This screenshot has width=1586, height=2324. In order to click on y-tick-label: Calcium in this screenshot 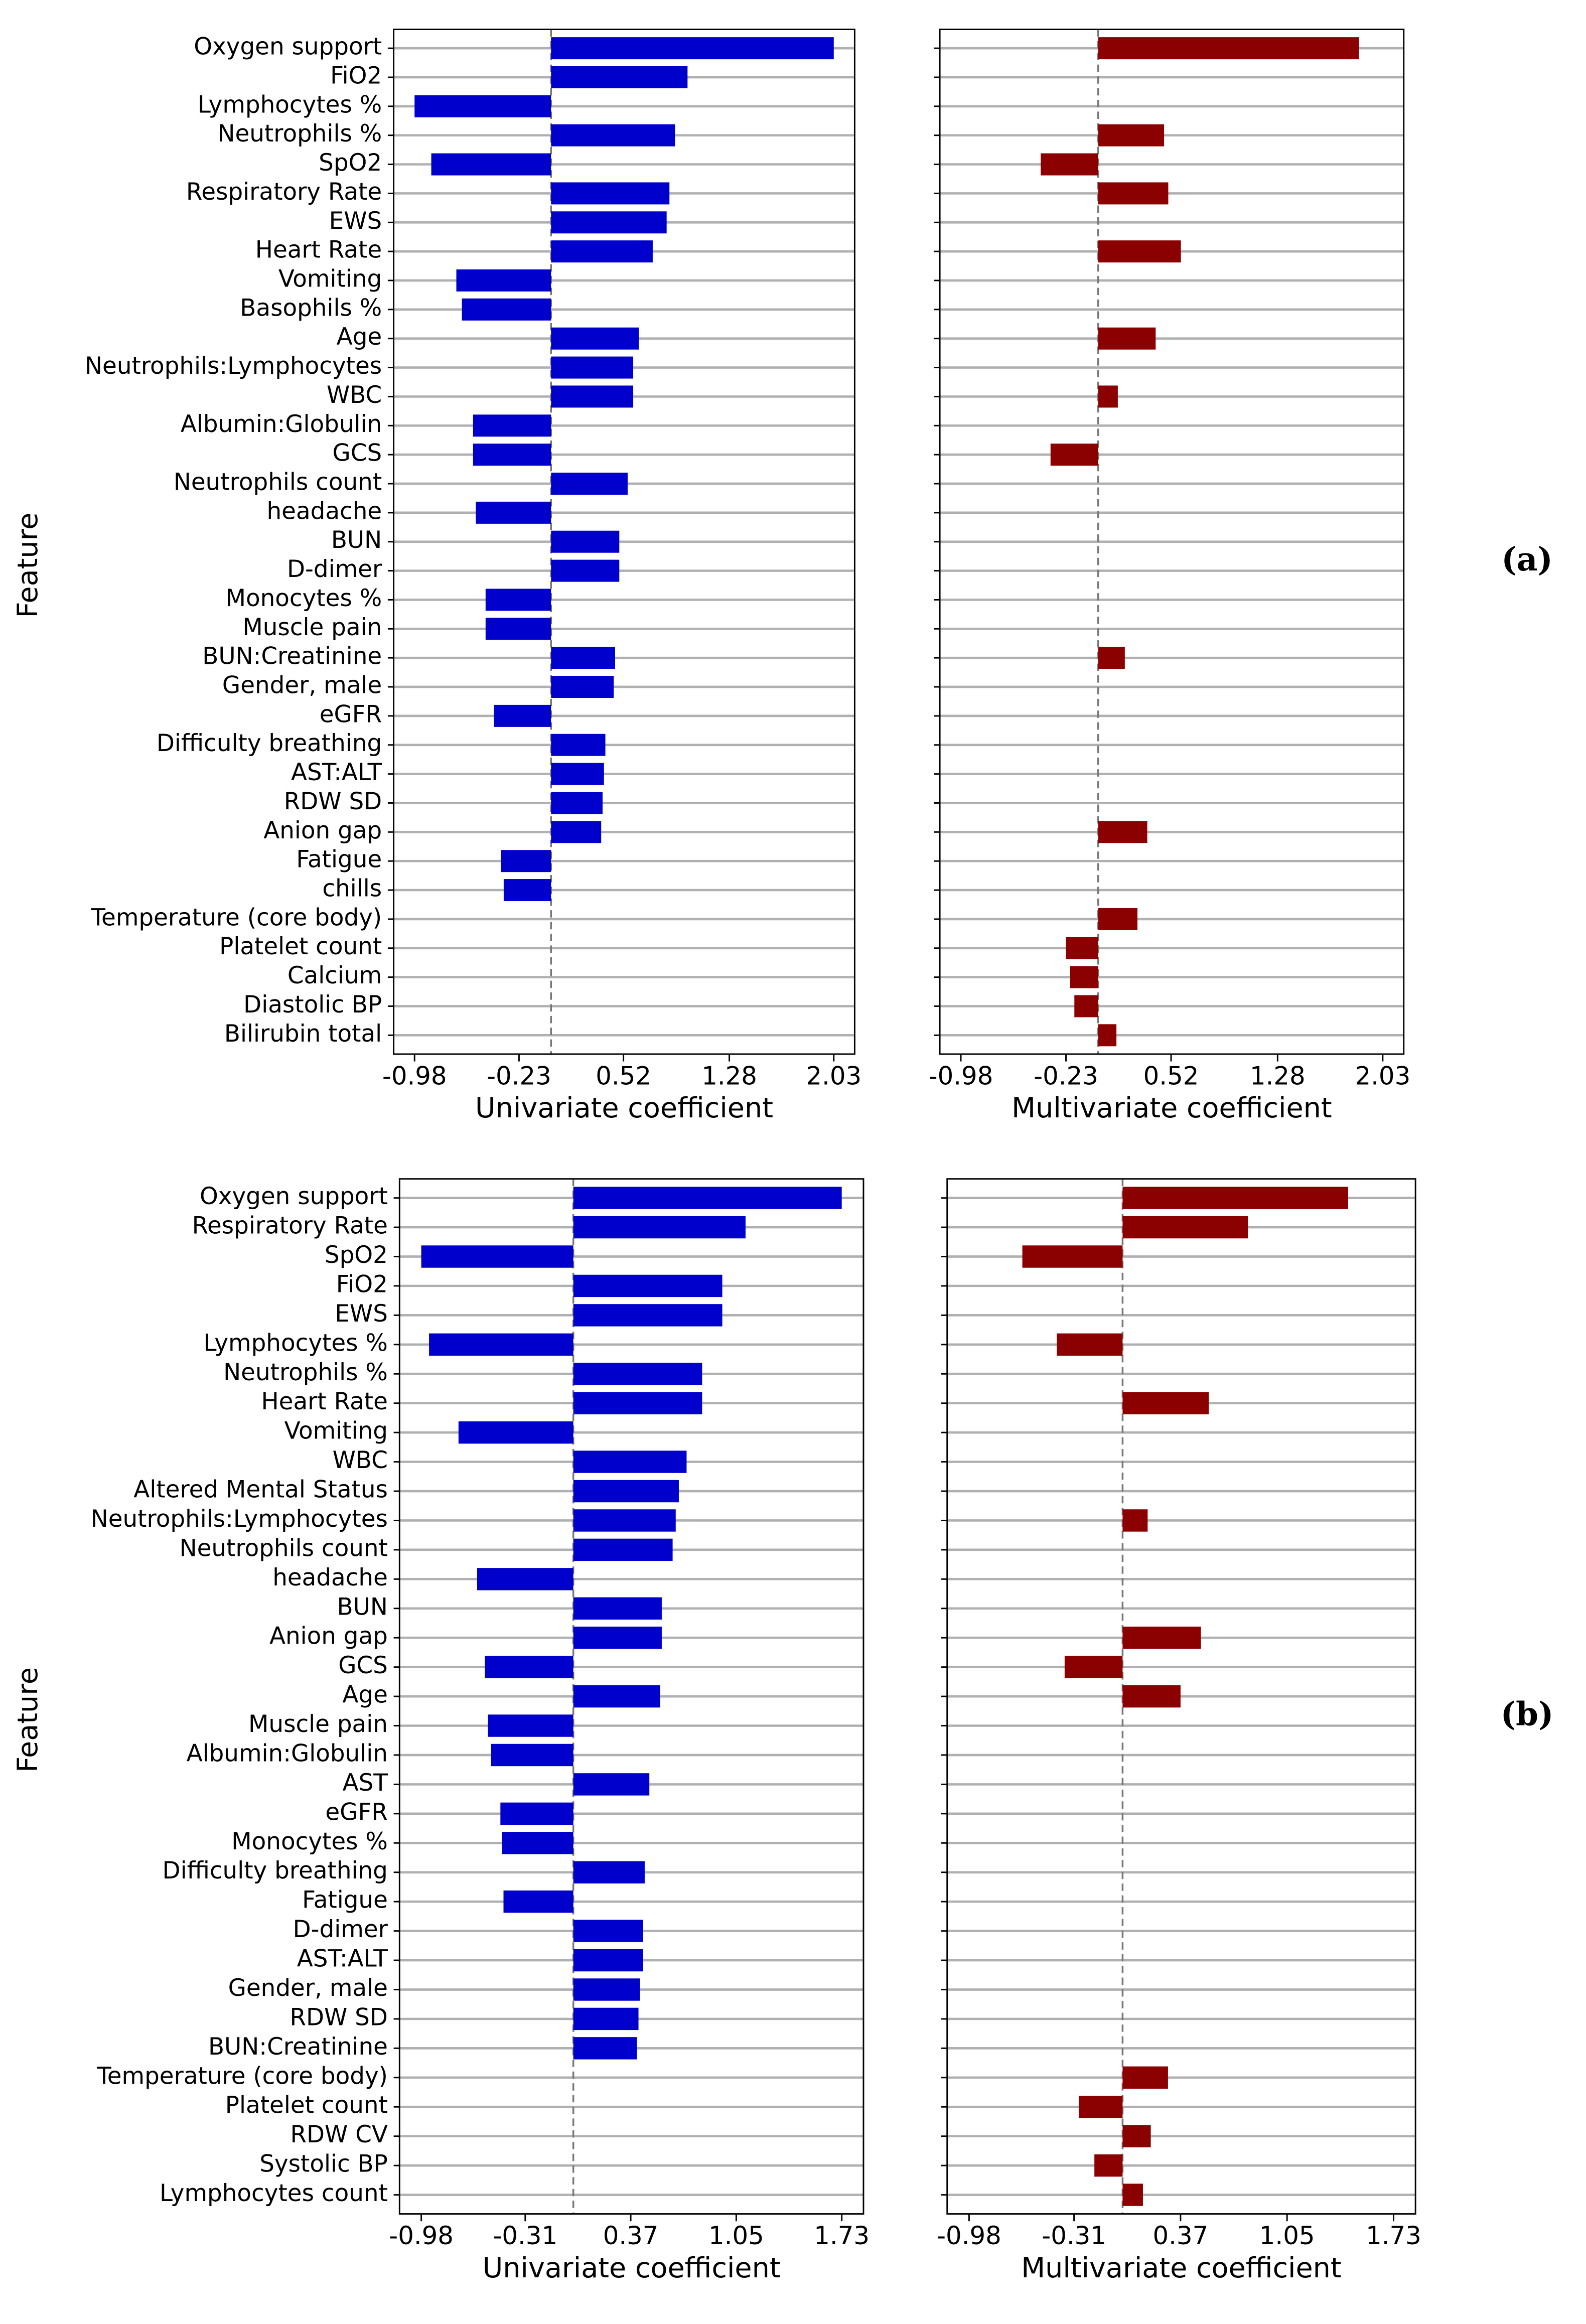, I will do `click(334, 975)`.